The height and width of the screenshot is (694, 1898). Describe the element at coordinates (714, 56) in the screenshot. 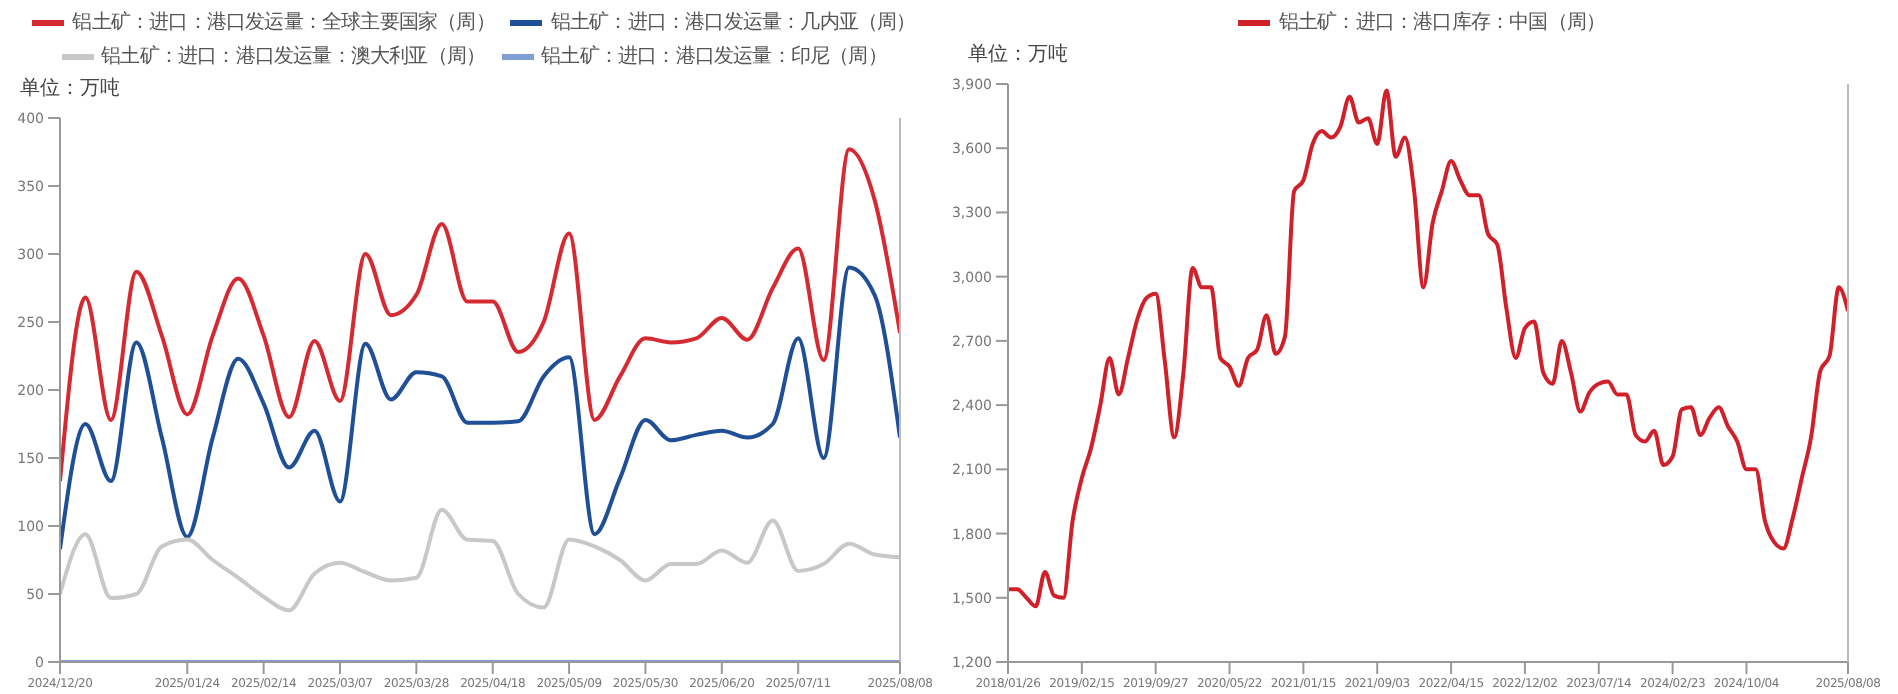

I see `legend-label: 铝土矿：进口：港口发运量：印尼（周）` at that location.